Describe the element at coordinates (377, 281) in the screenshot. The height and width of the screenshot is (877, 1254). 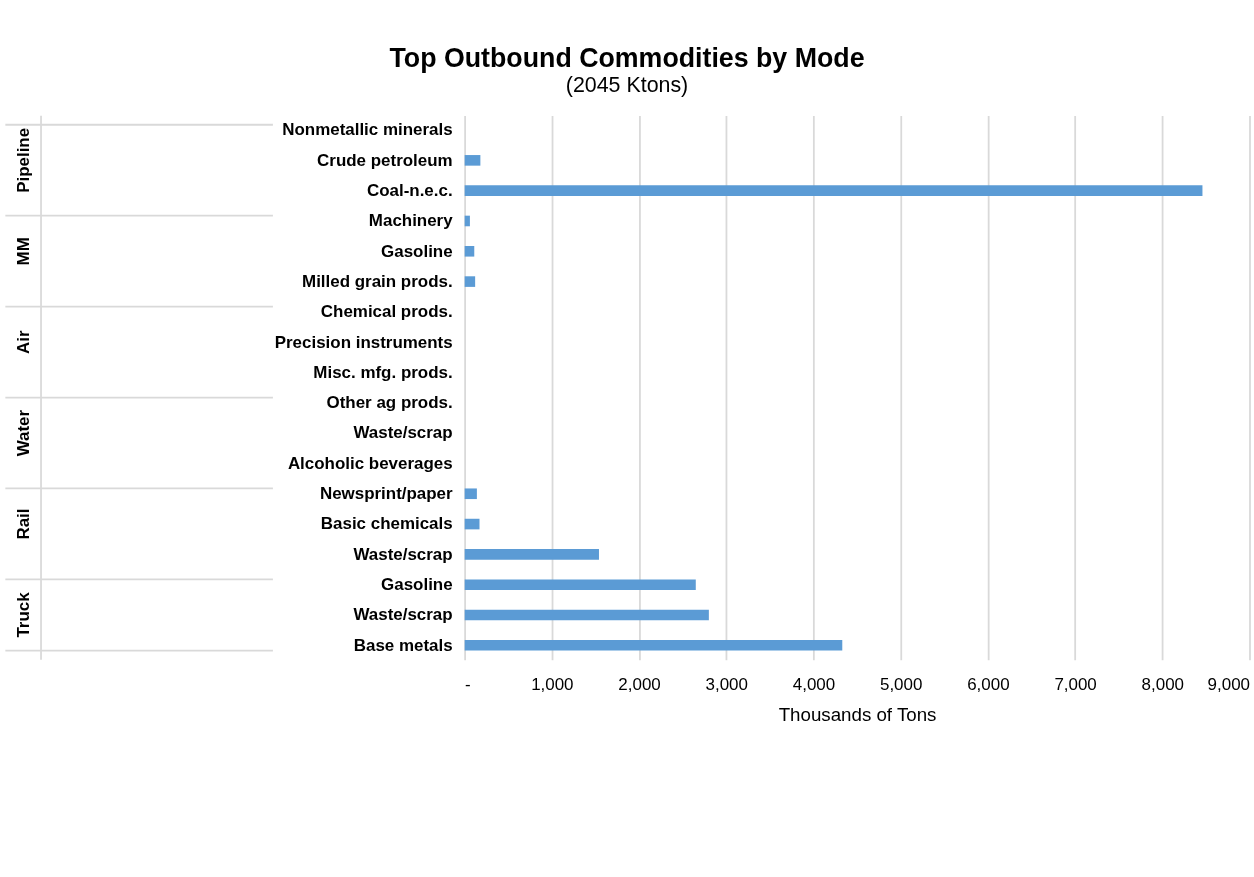
I see `y-tick-label: Milled grain prods.` at that location.